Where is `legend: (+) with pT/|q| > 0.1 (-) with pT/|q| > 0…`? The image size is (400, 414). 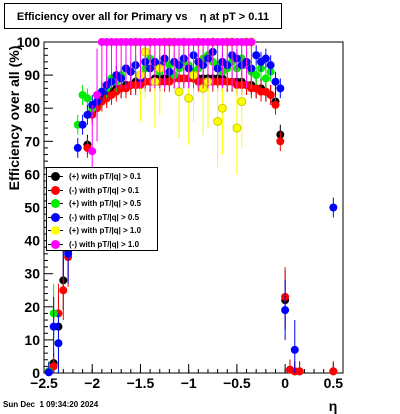
legend: (+) with pT/|q| > 0.1 (-) with pT/|q| > 0… is located at coordinates (102, 209).